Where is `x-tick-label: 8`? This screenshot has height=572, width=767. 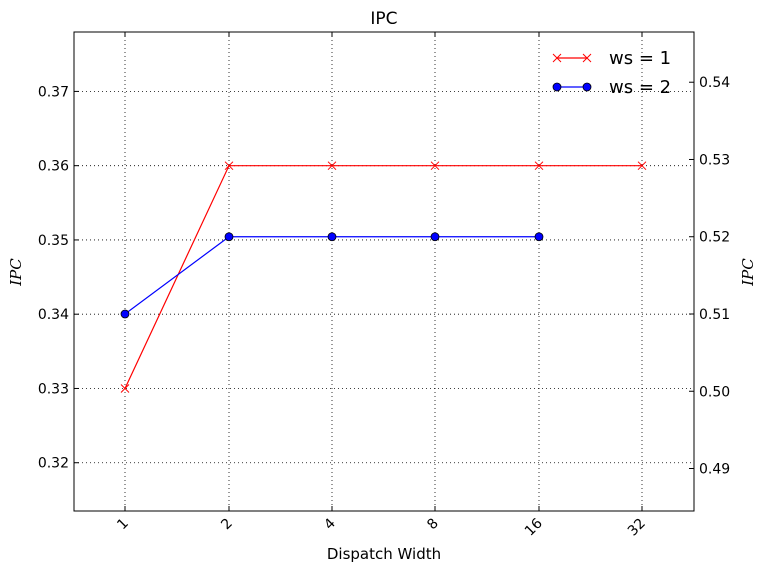
x-tick-label: 8 is located at coordinates (433, 525).